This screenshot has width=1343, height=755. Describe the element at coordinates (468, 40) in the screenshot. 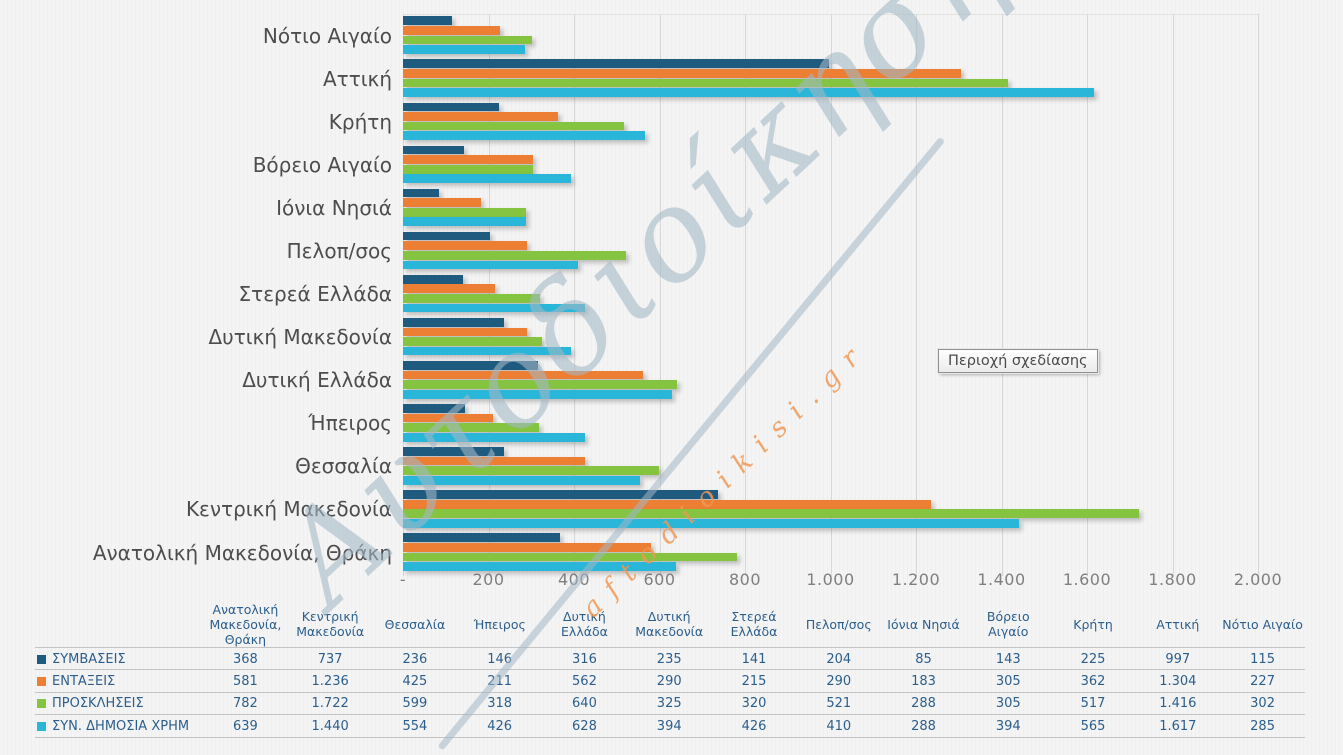

I see `bar-series3-cat13` at that location.